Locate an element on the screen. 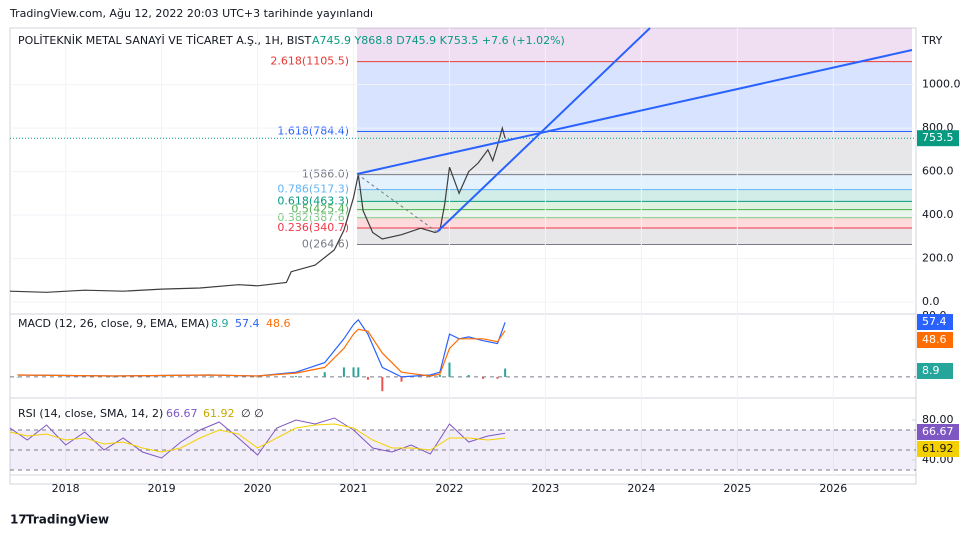 The image size is (979, 538). macd-value-label: 48.6 is located at coordinates (934, 339).